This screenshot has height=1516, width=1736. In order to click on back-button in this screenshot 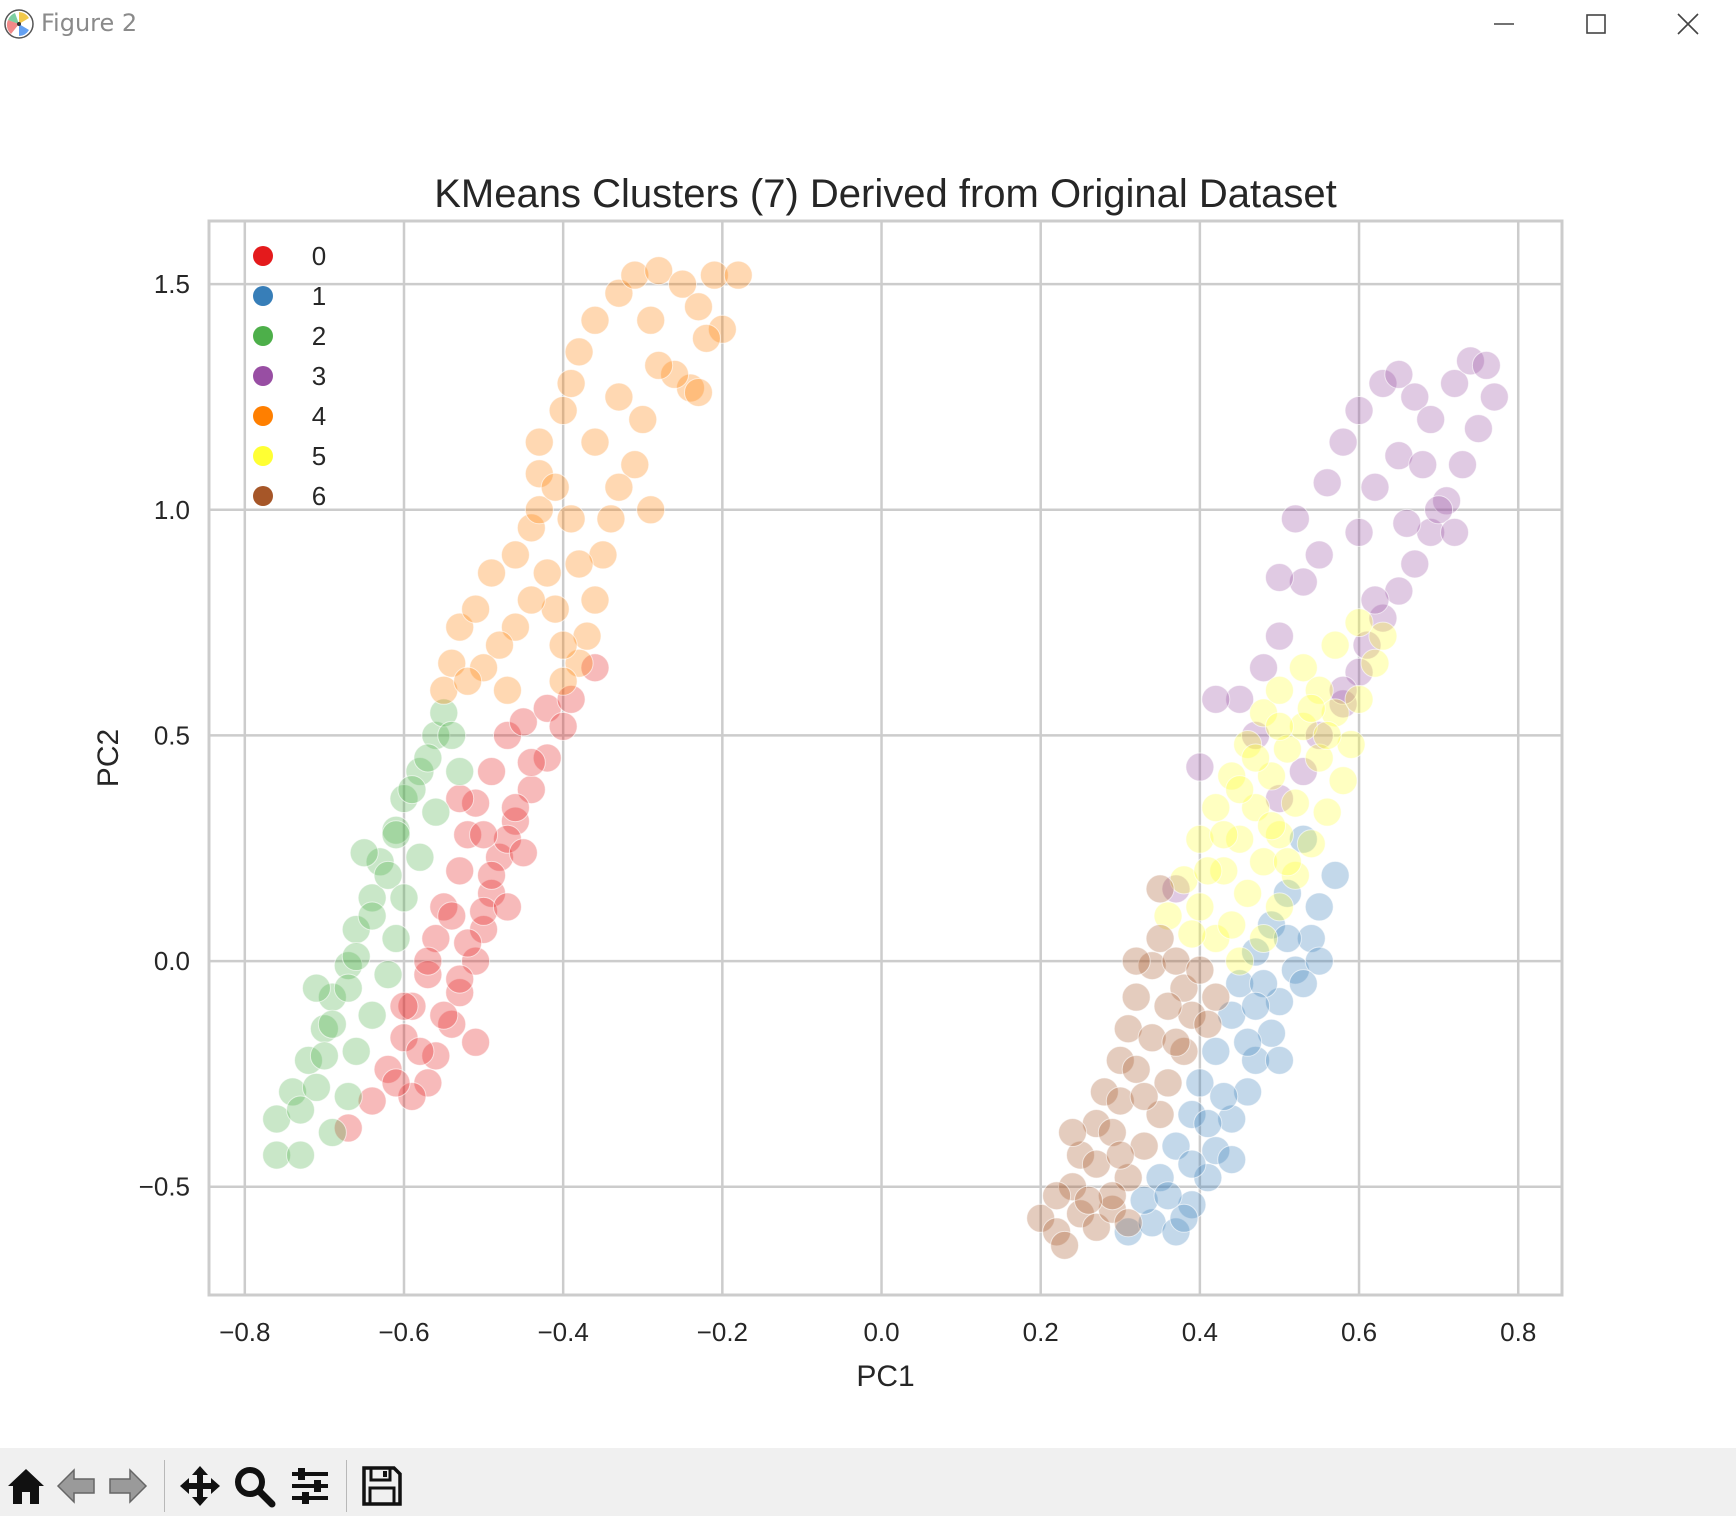, I will do `click(76, 1486)`.